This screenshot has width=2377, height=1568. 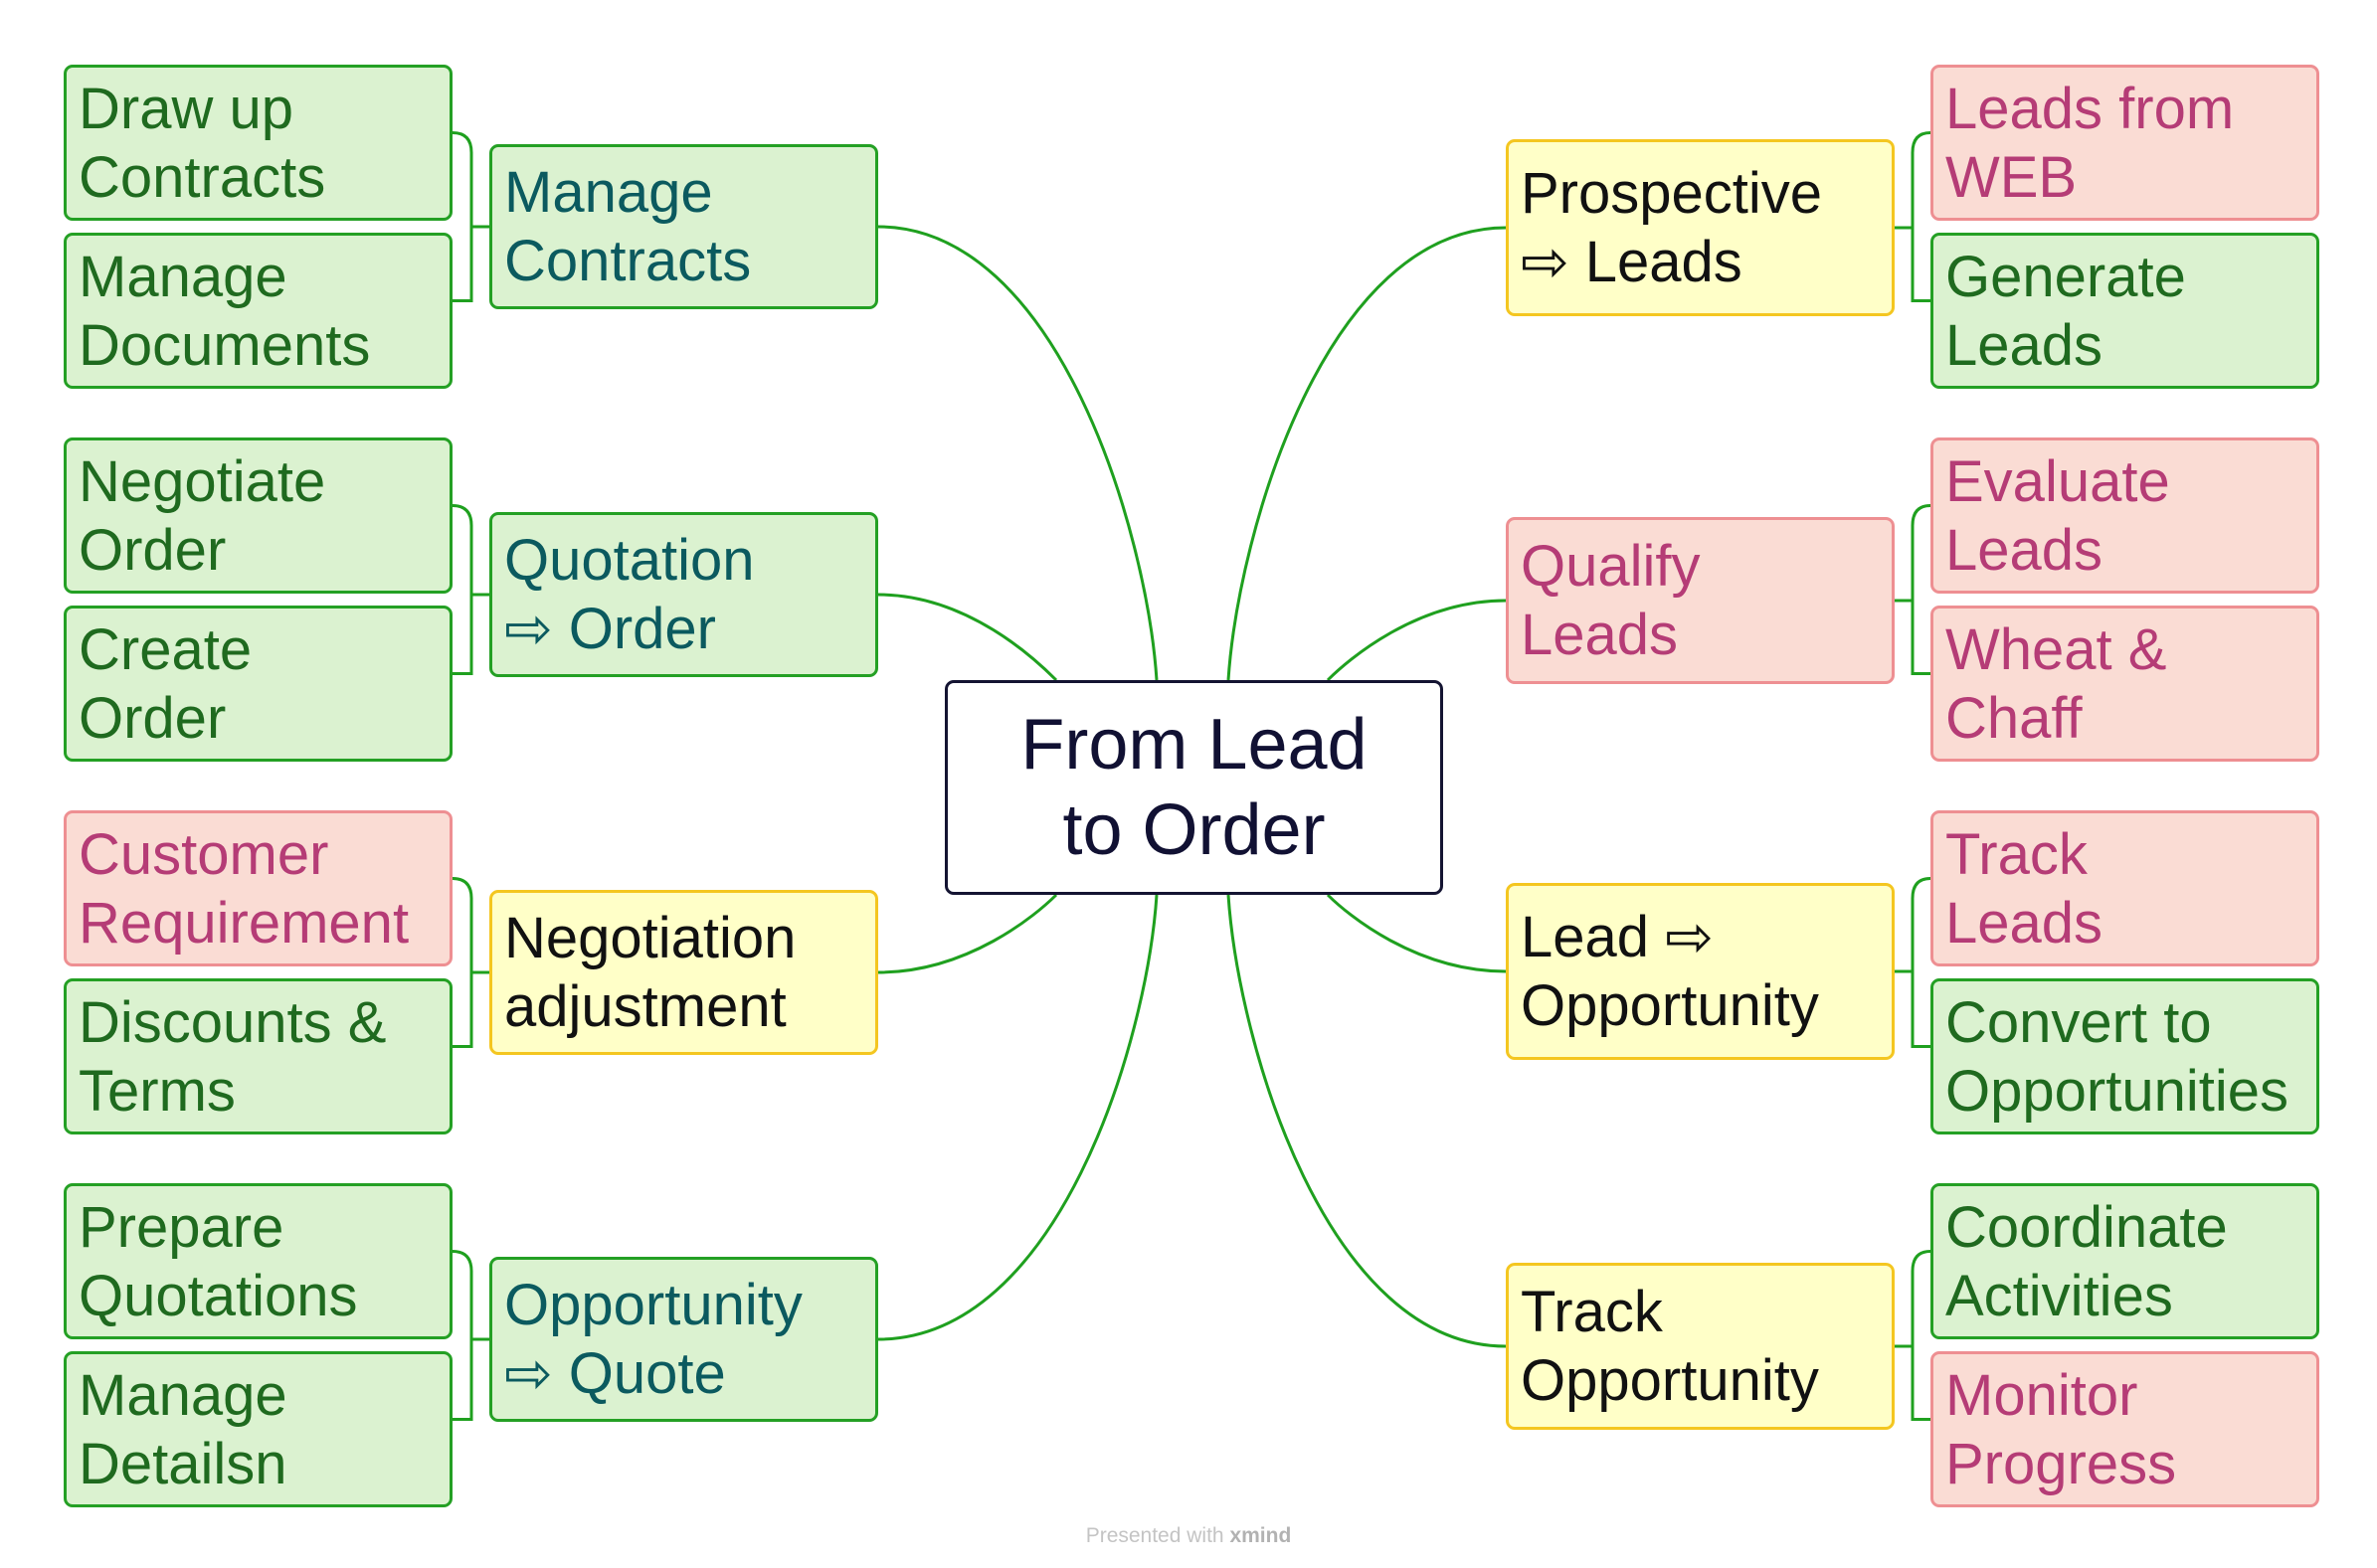 I want to click on subtopic-label: Customer Requirement, so click(x=244, y=888).